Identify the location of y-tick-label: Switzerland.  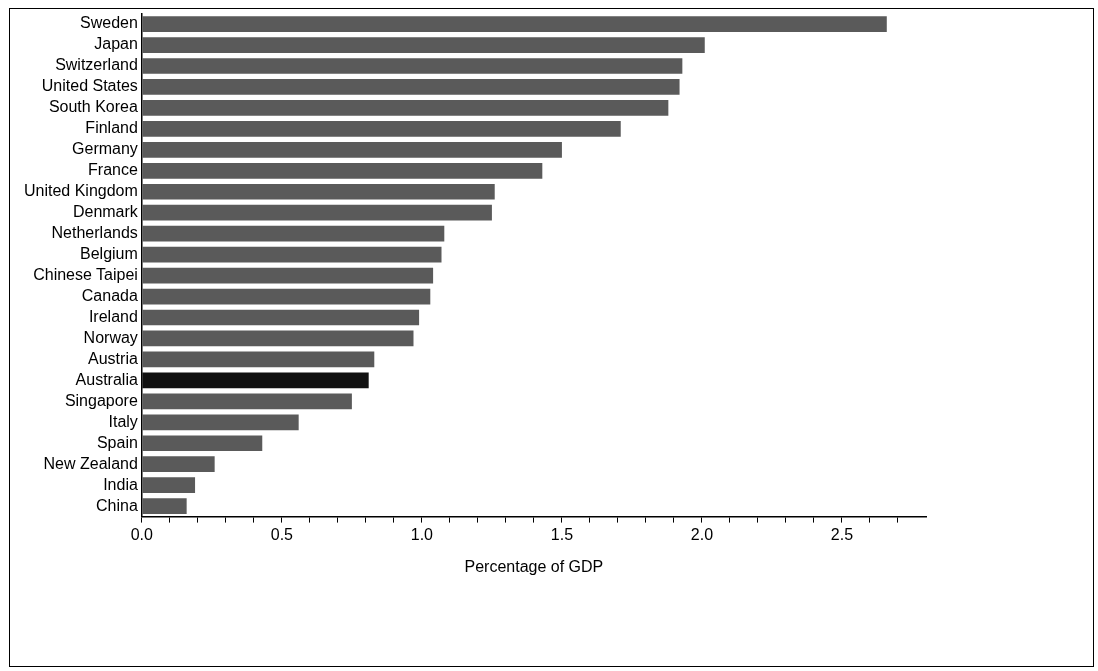
(96, 65).